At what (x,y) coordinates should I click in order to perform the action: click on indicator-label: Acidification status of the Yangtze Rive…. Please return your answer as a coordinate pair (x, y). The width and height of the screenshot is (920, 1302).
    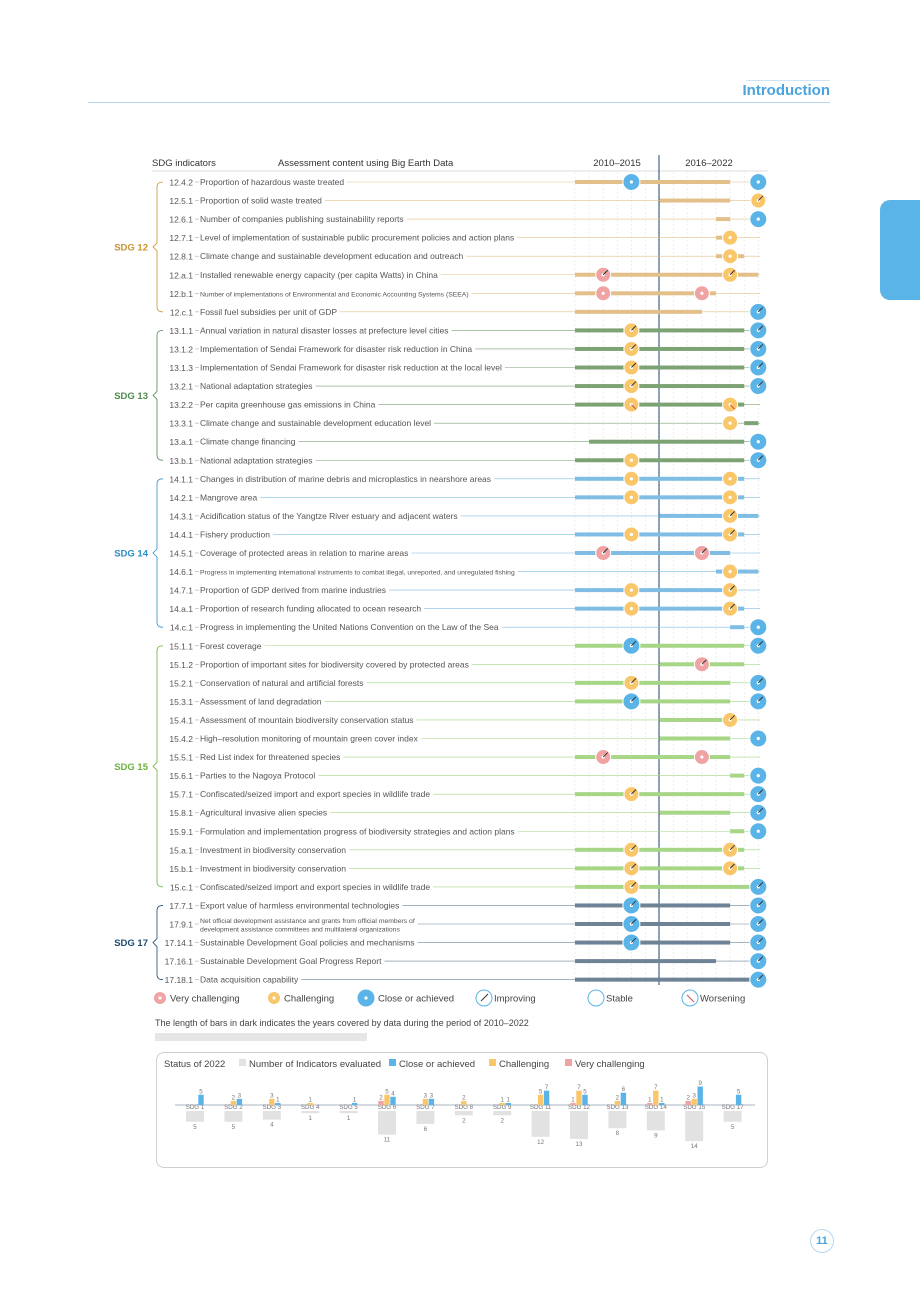
    Looking at the image, I should click on (329, 516).